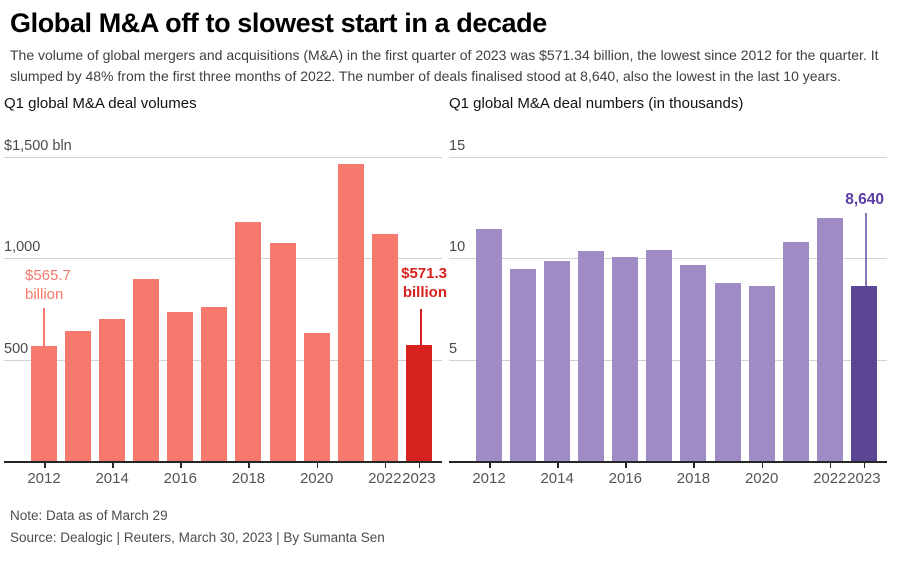  I want to click on y-axis-label: $1,500 bln, so click(38, 146).